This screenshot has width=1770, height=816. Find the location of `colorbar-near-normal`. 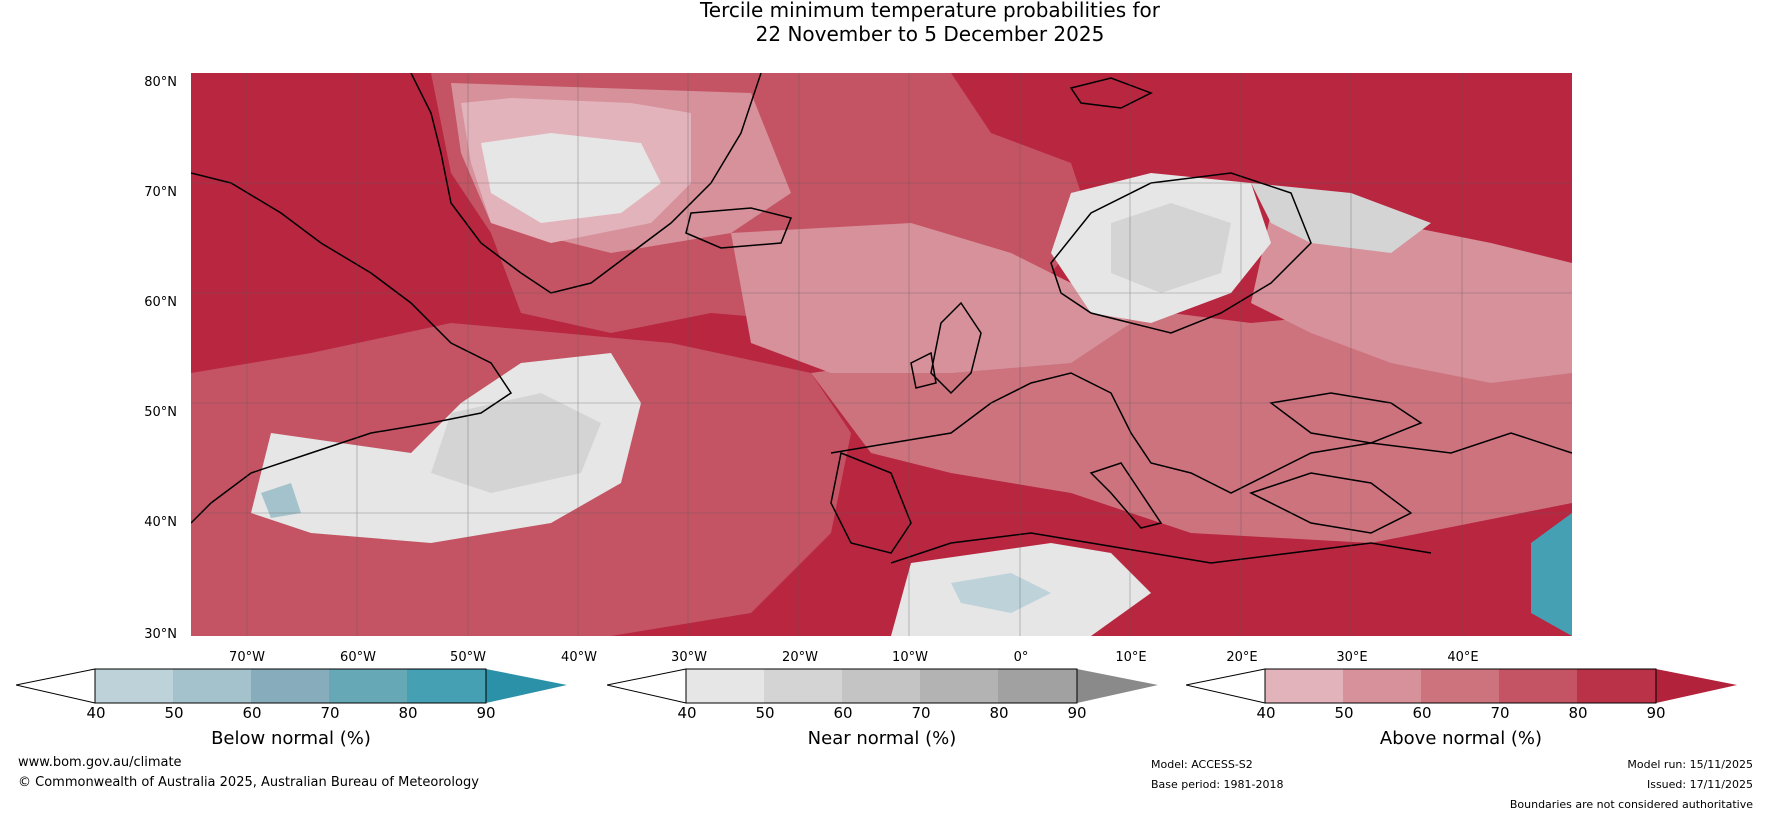

colorbar-near-normal is located at coordinates (882, 686).